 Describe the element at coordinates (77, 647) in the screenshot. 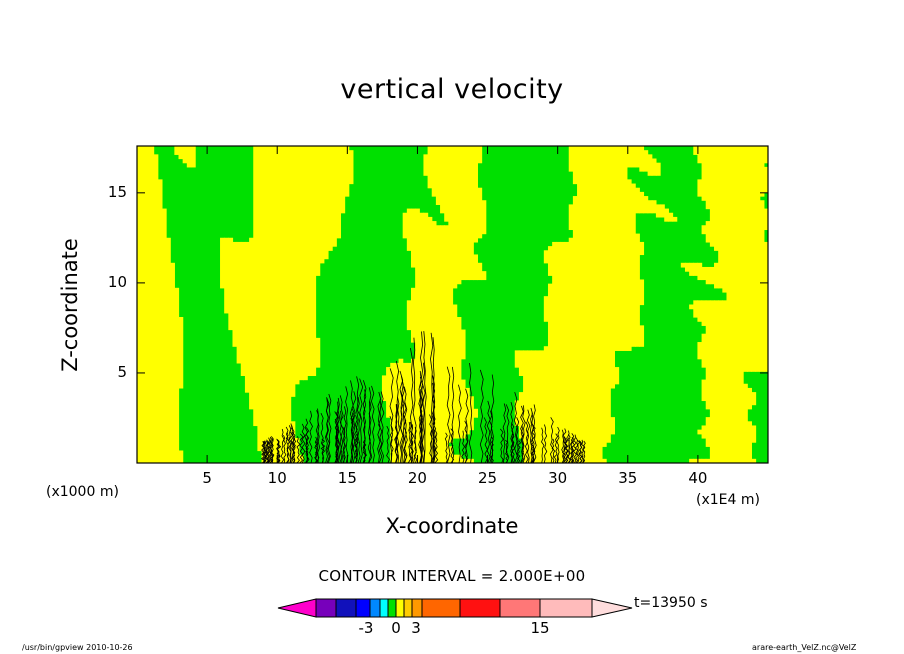

I see `footer-program-date: /usr/bin/gpview 2010-10-26` at that location.